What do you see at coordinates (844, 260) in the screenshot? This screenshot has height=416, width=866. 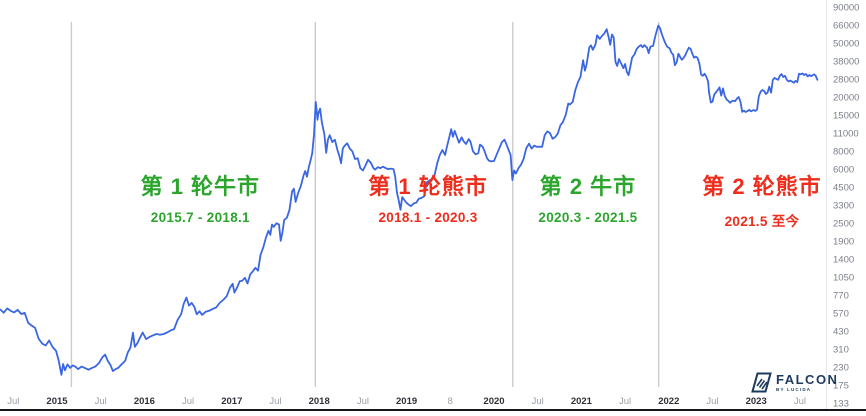 I see `y-axis-label: 1400` at bounding box center [844, 260].